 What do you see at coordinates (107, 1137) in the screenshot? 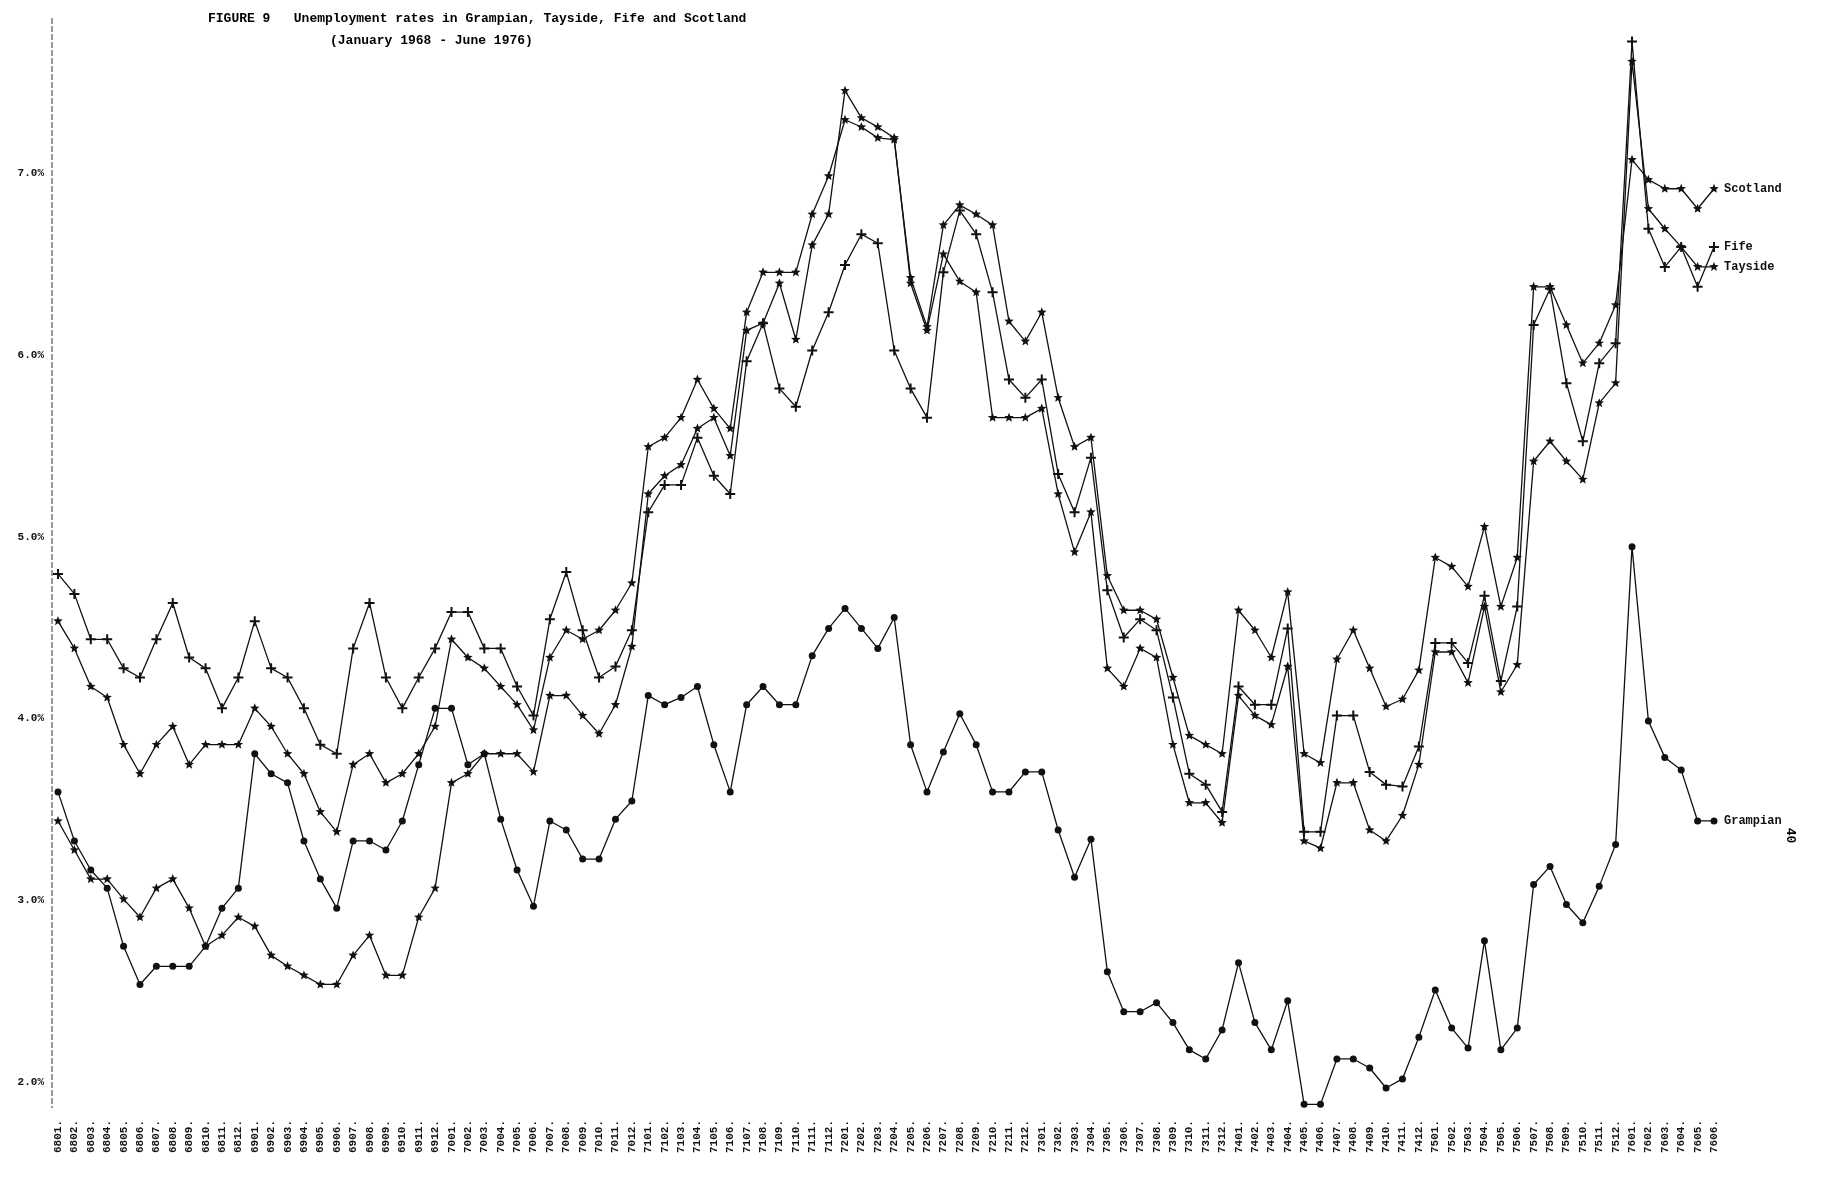
I see `x-tick-label: 6804.` at bounding box center [107, 1137].